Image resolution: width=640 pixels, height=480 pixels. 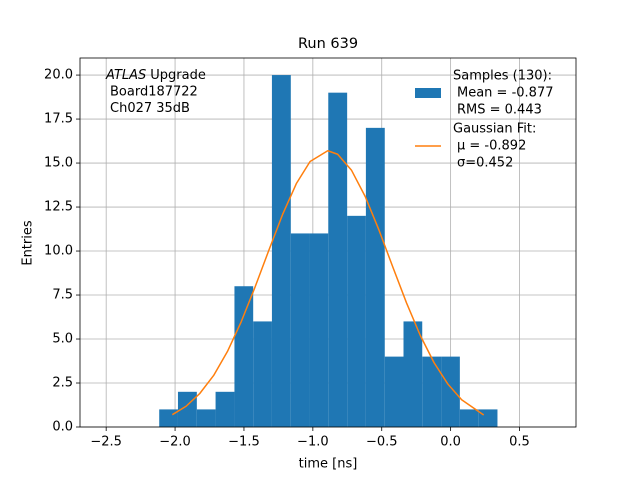 I want to click on x-axis-label: time [ns], so click(x=328, y=464).